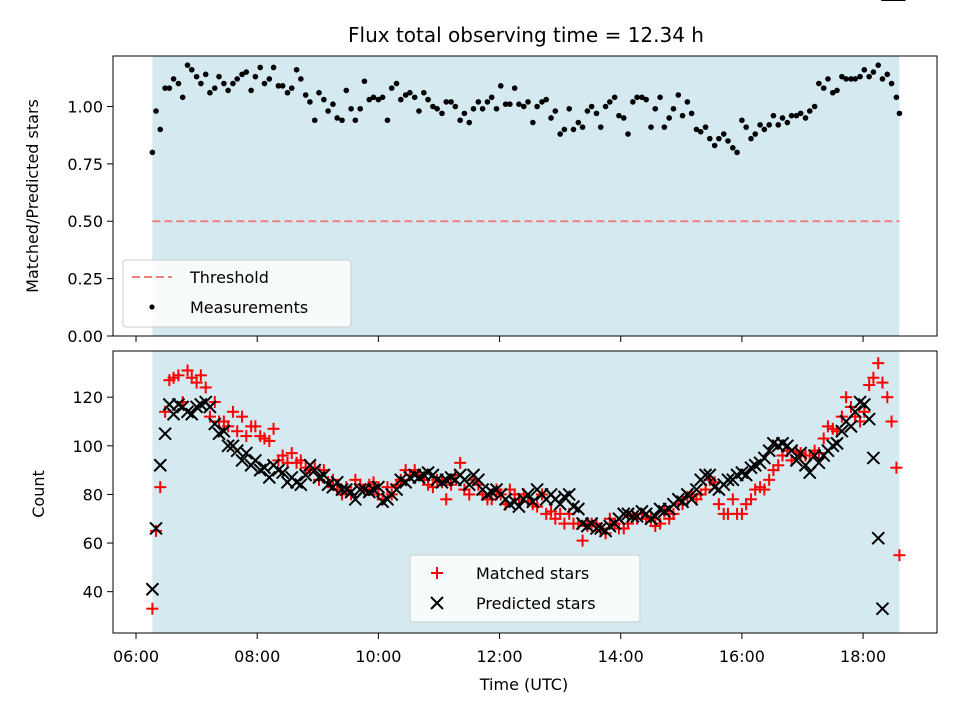  Describe the element at coordinates (87, 397) in the screenshot. I see `y-tick-label: 120` at that location.